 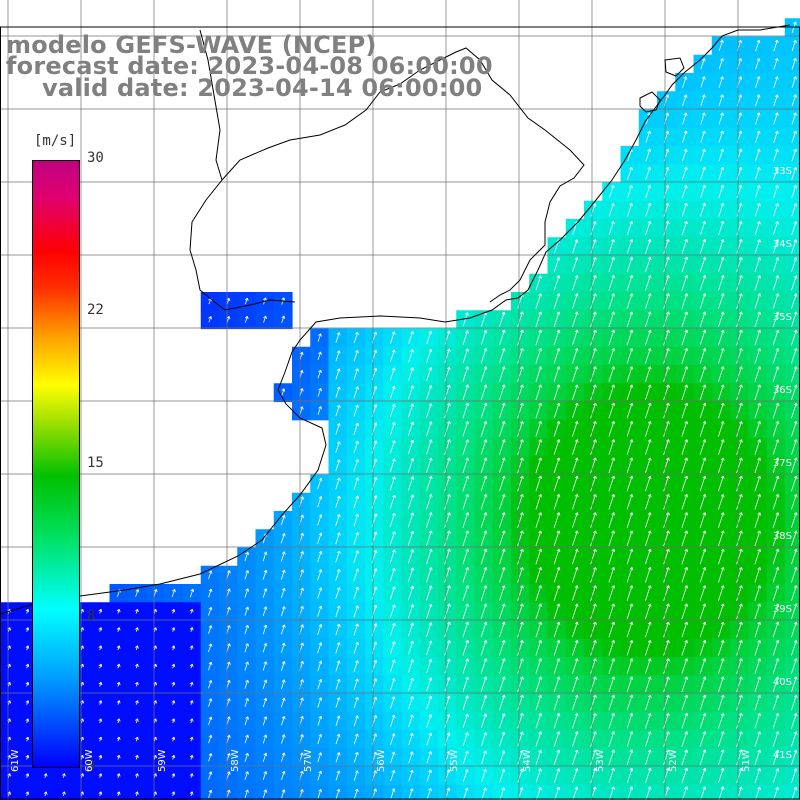 What do you see at coordinates (95, 463) in the screenshot?
I see `colorbar-tick-15: 15` at bounding box center [95, 463].